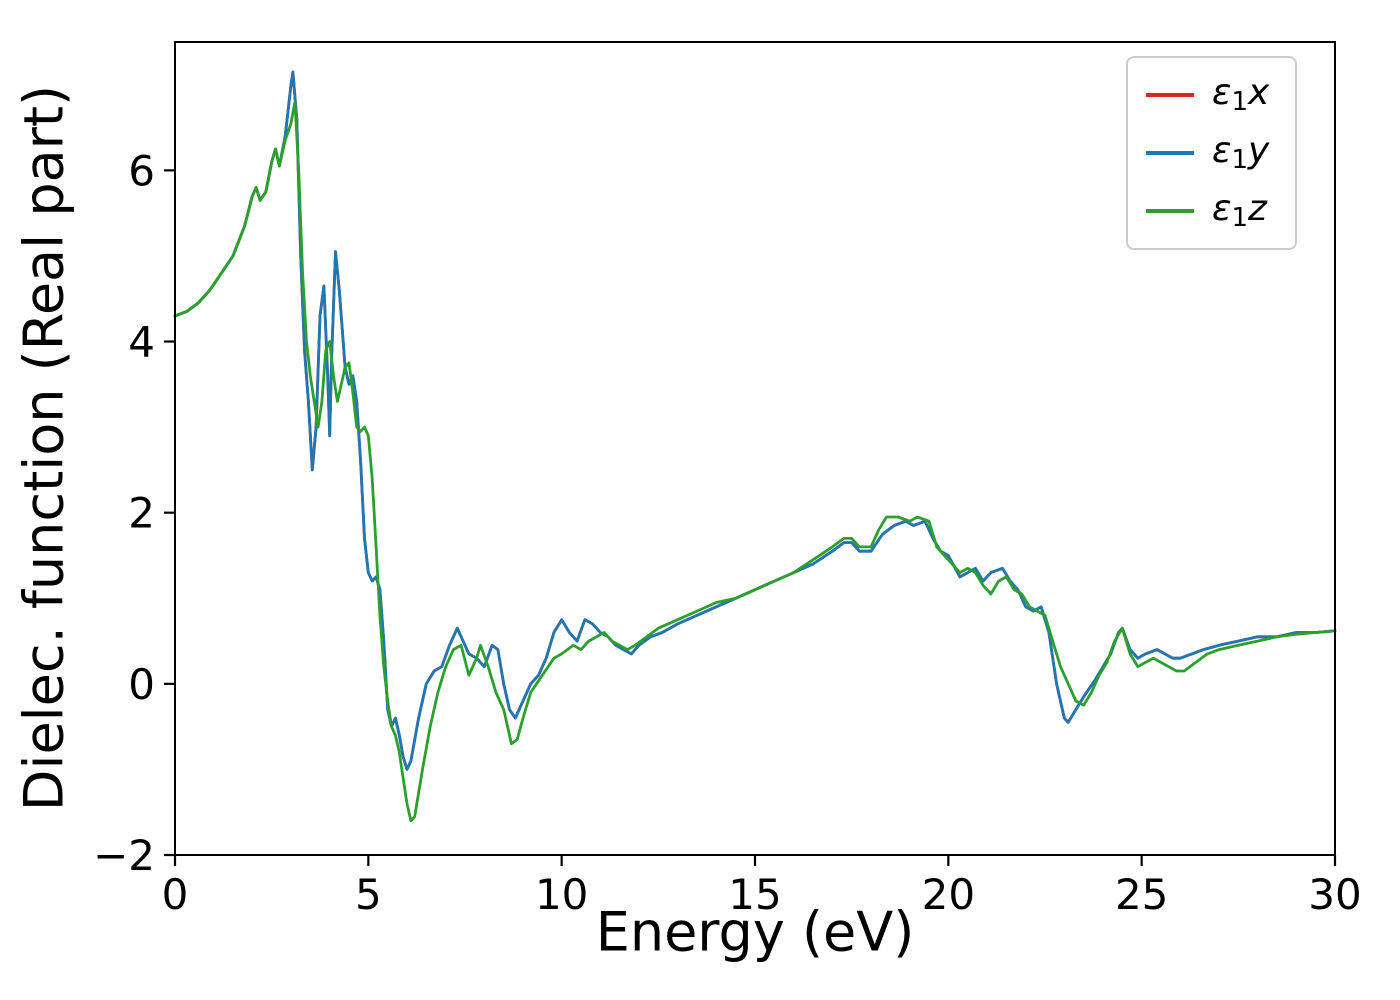  What do you see at coordinates (141, 170) in the screenshot?
I see `y-tick-label: 6` at bounding box center [141, 170].